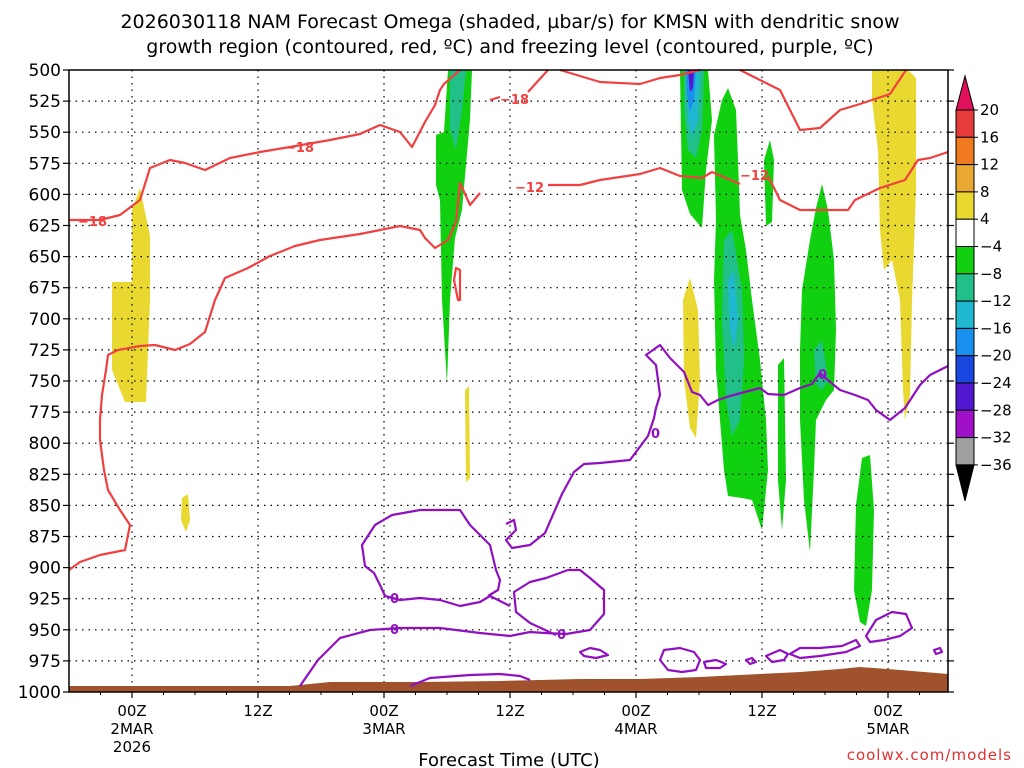  I want to click on y-tick-label: 650, so click(45, 258).